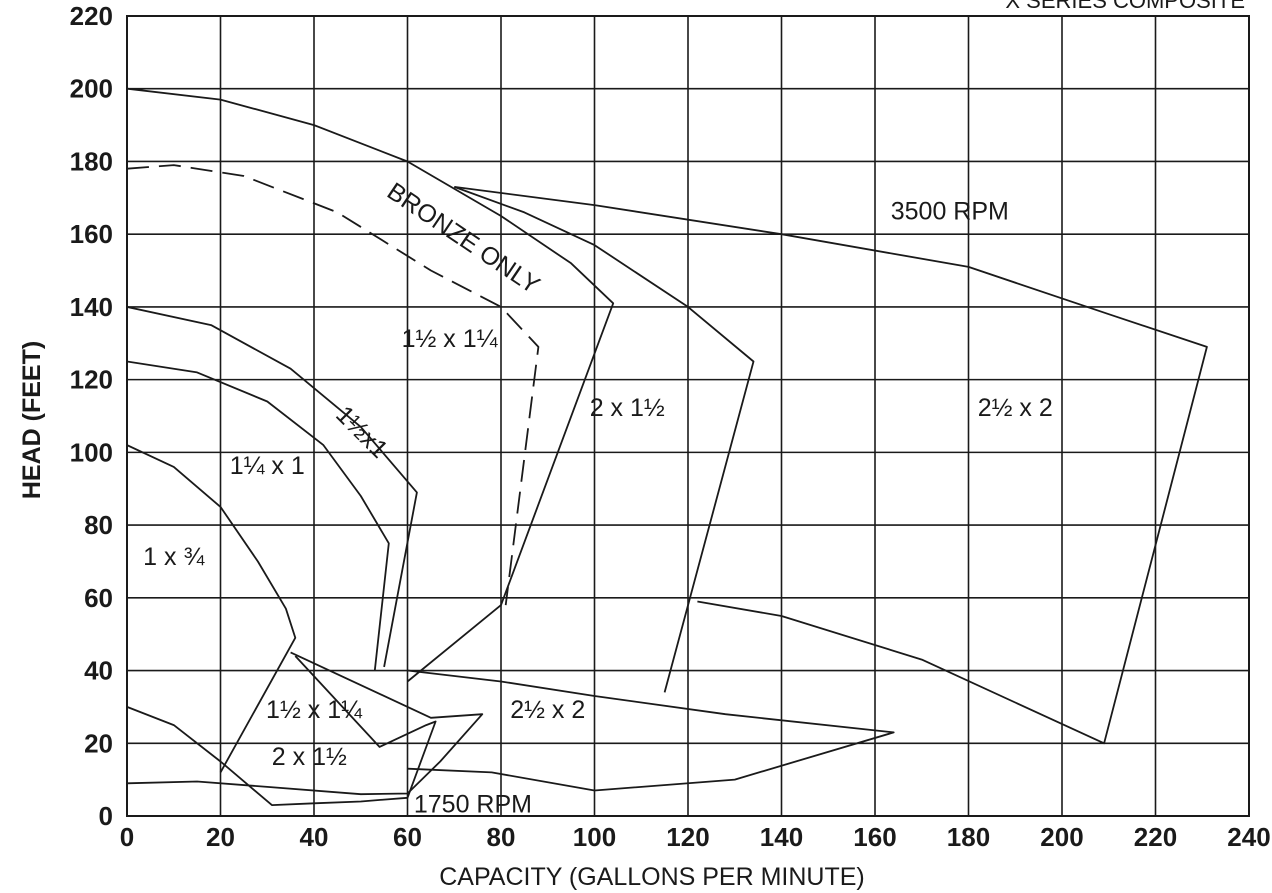  Describe the element at coordinates (1155, 837) in the screenshot. I see `x-tick-label: 220` at that location.